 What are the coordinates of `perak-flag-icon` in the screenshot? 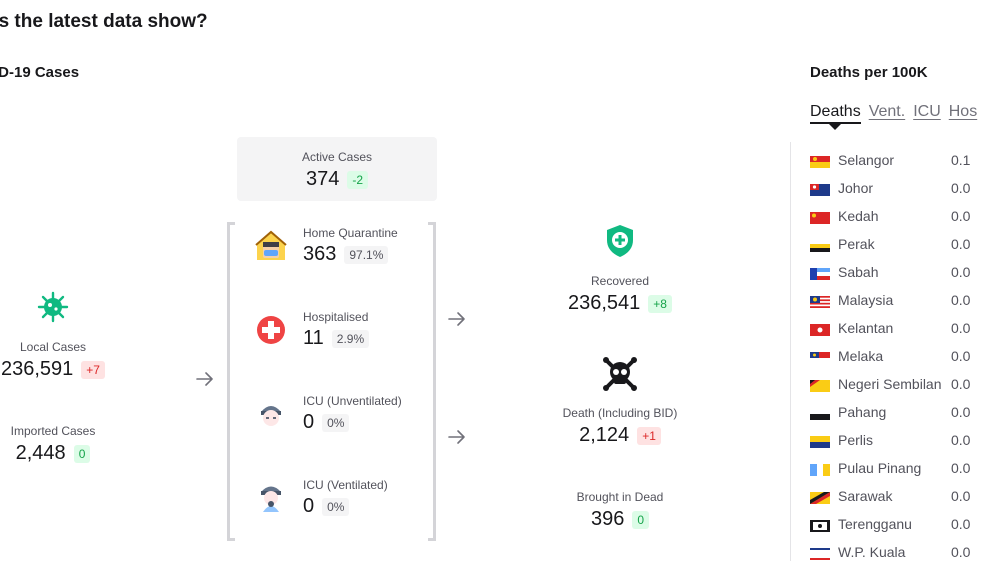 It's located at (820, 246).